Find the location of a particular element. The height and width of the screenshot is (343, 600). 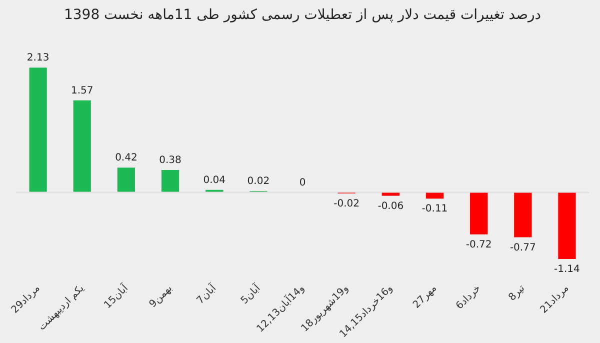

x-tick-label: 9بهمن is located at coordinates (161, 296).